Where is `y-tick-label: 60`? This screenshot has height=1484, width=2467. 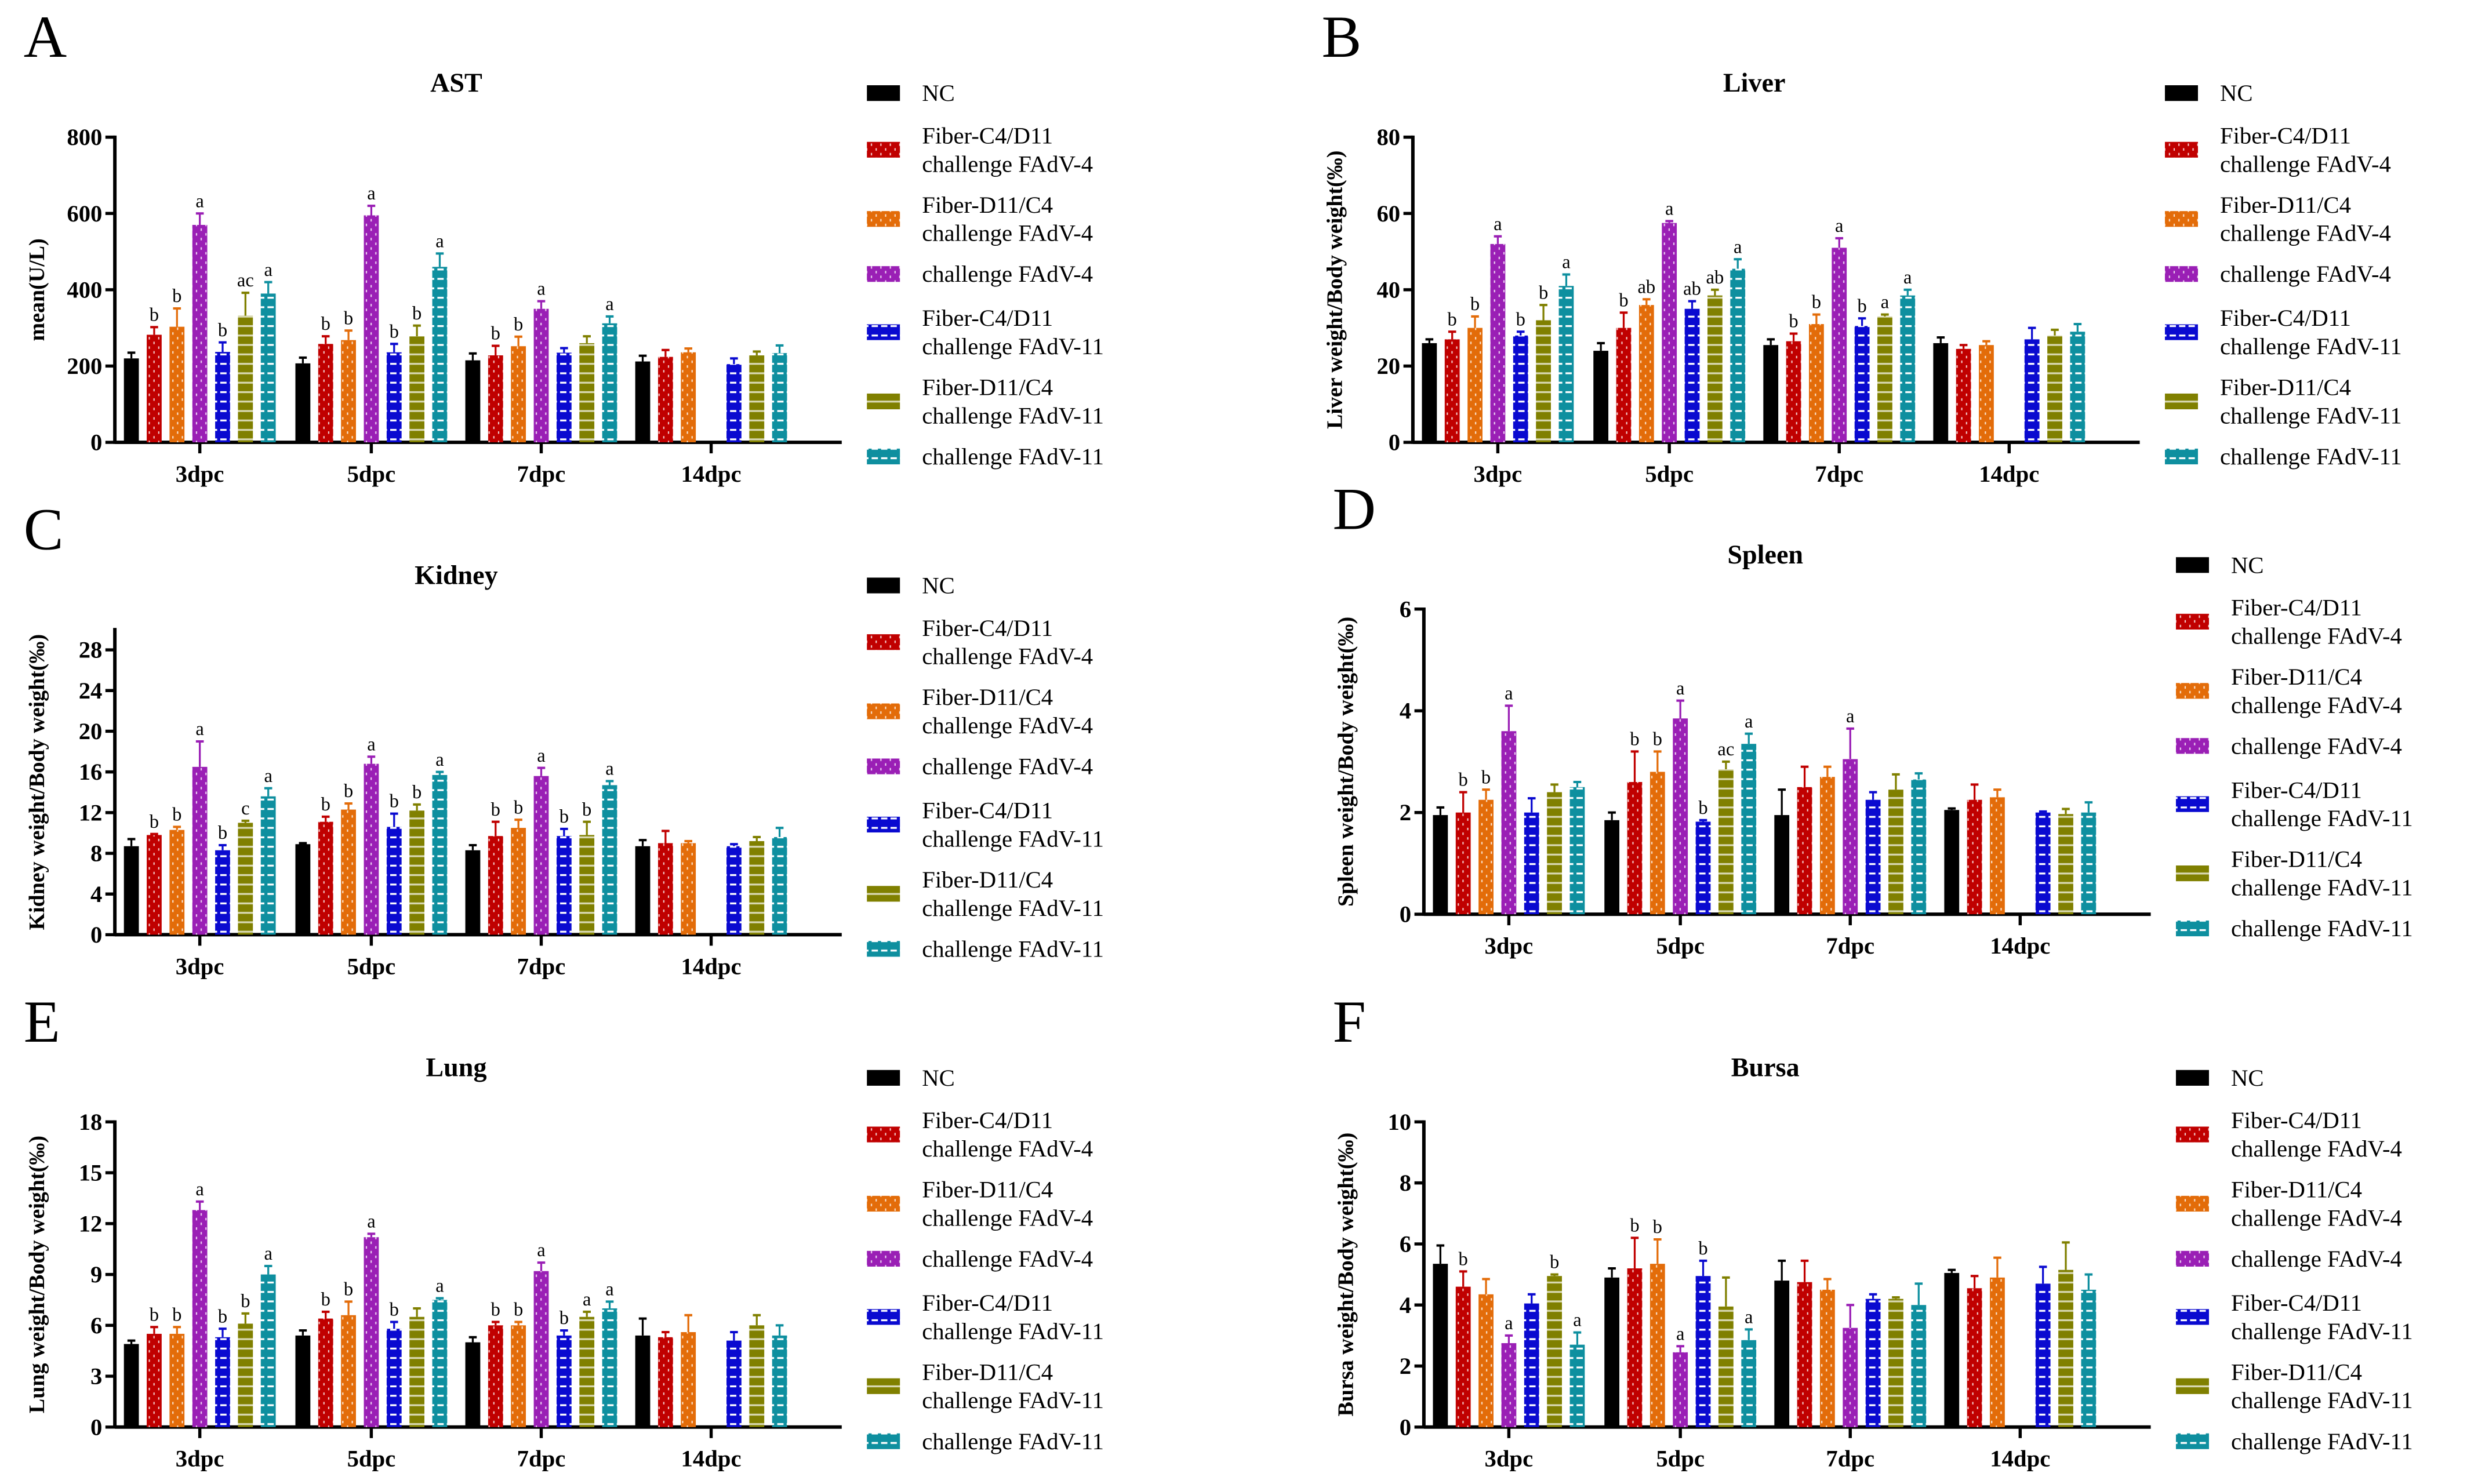
y-tick-label: 60 is located at coordinates (1388, 214).